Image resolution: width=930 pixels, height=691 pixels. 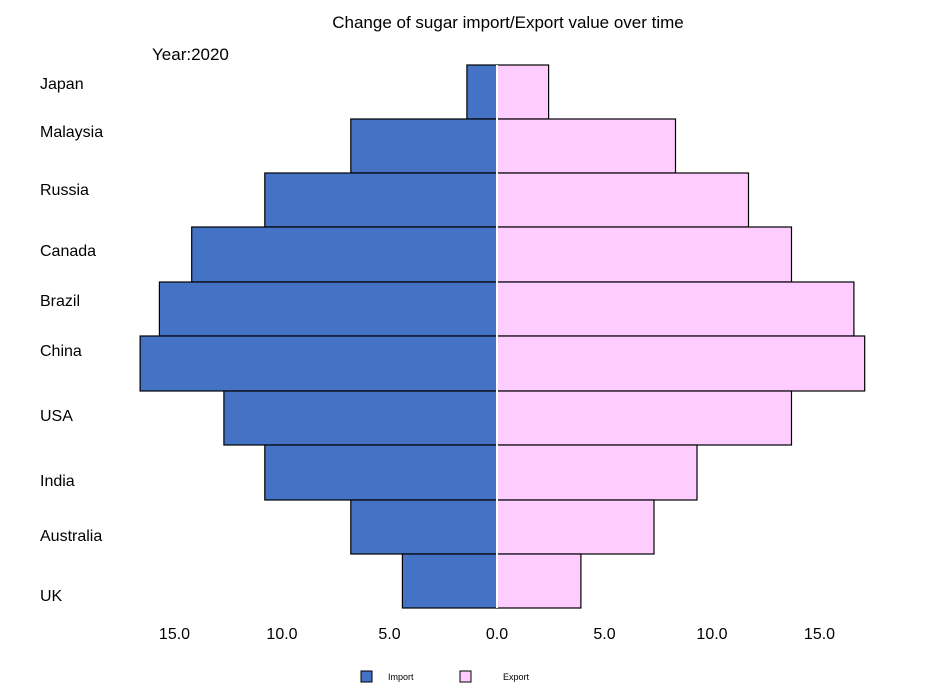 What do you see at coordinates (366, 676) in the screenshot?
I see `legend-swatch-import` at bounding box center [366, 676].